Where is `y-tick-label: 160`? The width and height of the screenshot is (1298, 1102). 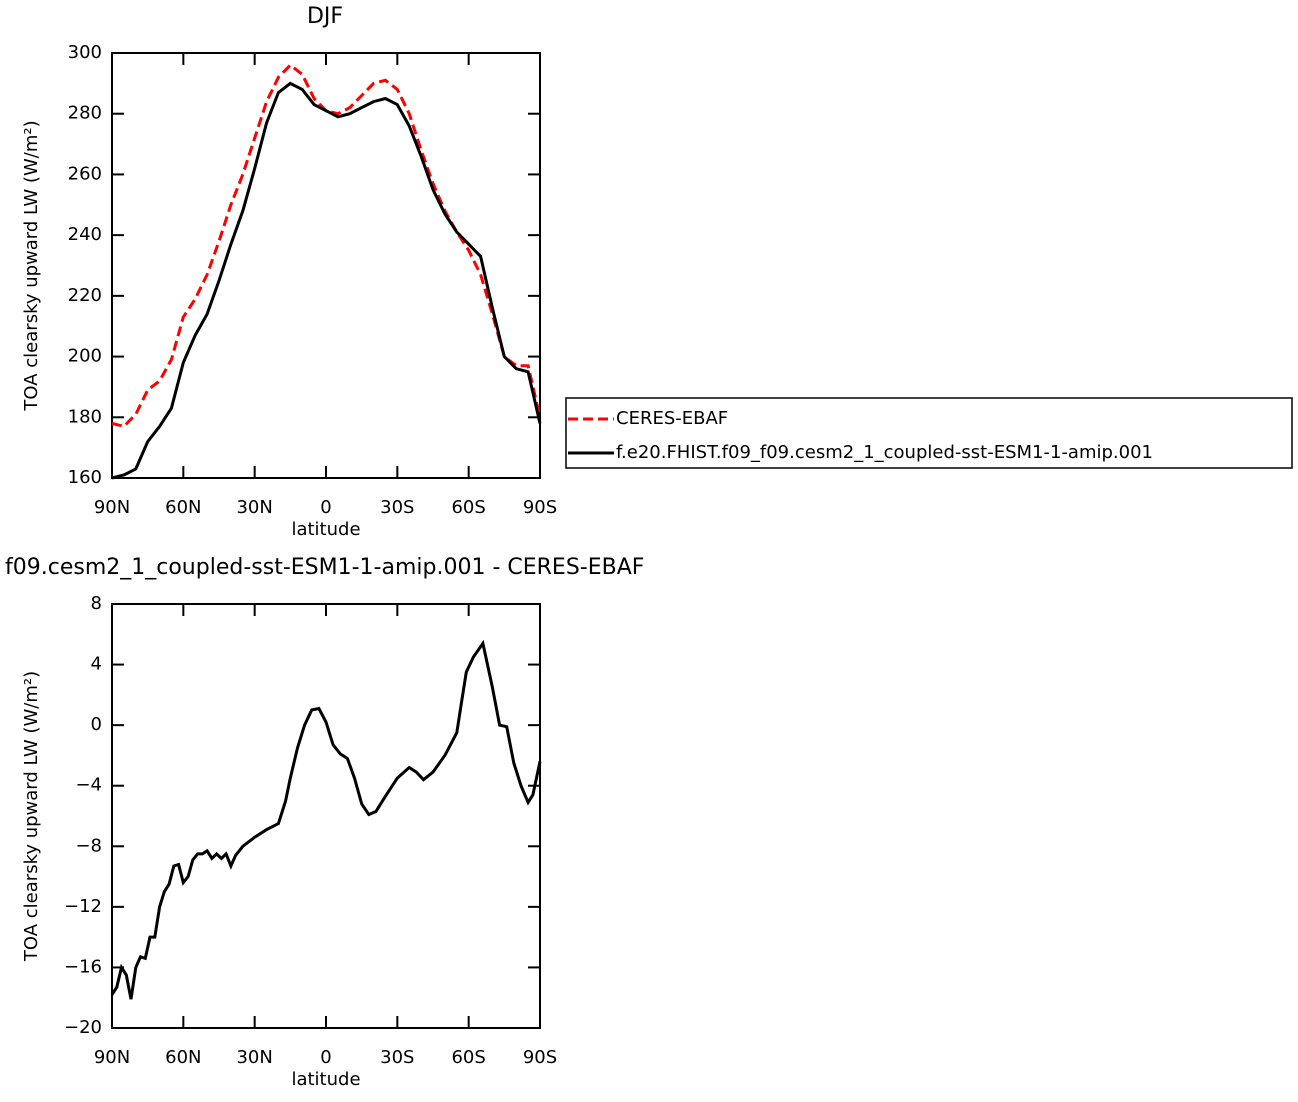 y-tick-label: 160 is located at coordinates (85, 477).